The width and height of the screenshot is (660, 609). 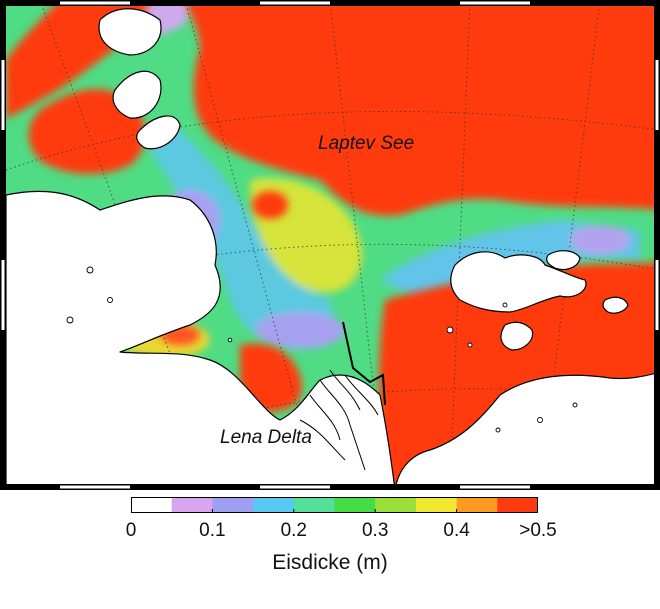 I want to click on transect-line, so click(x=364, y=363).